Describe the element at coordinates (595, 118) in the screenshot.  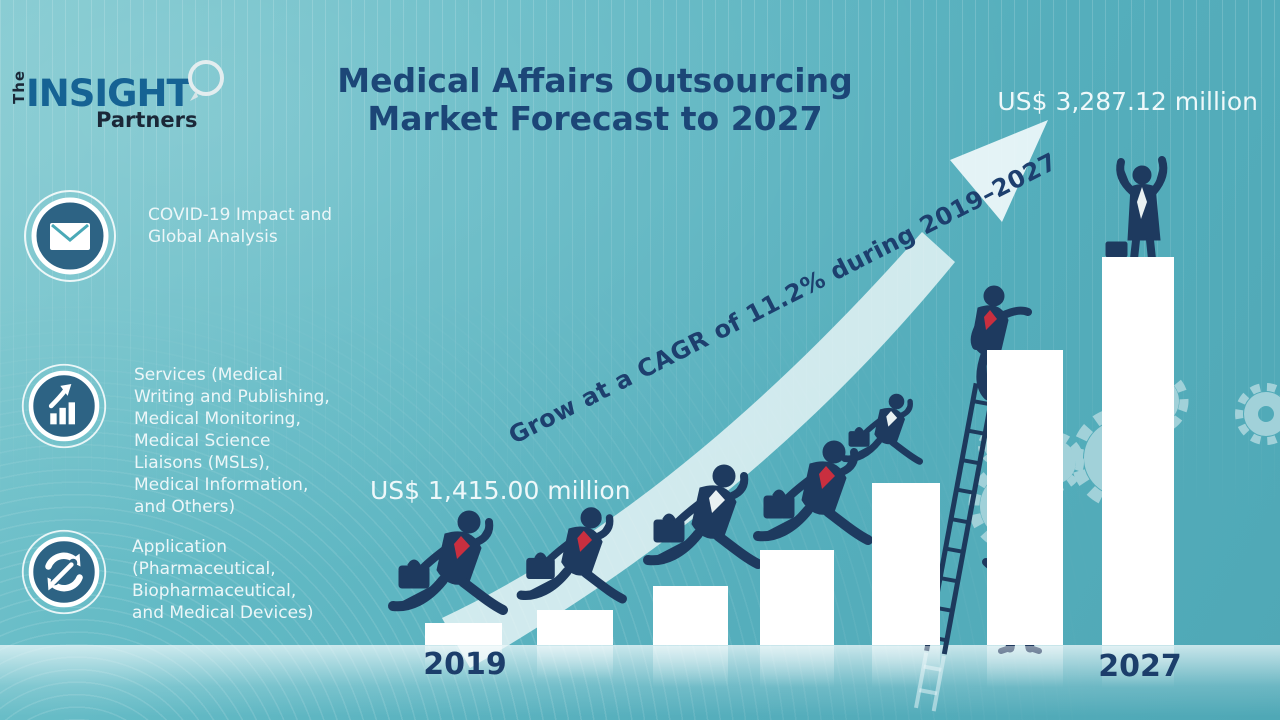
I see `title-line2: Market Forecast to 2027` at that location.